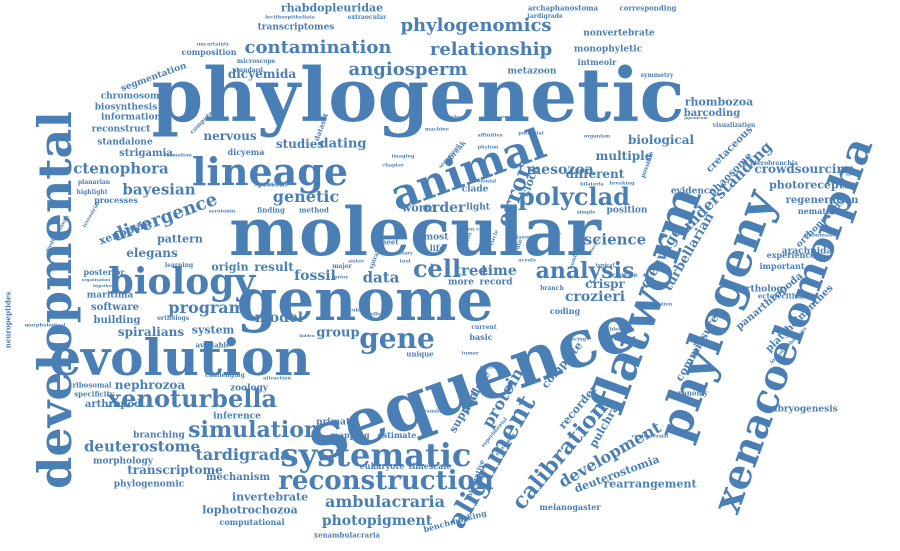  I want to click on cloud-word: challenging, so click(225, 375).